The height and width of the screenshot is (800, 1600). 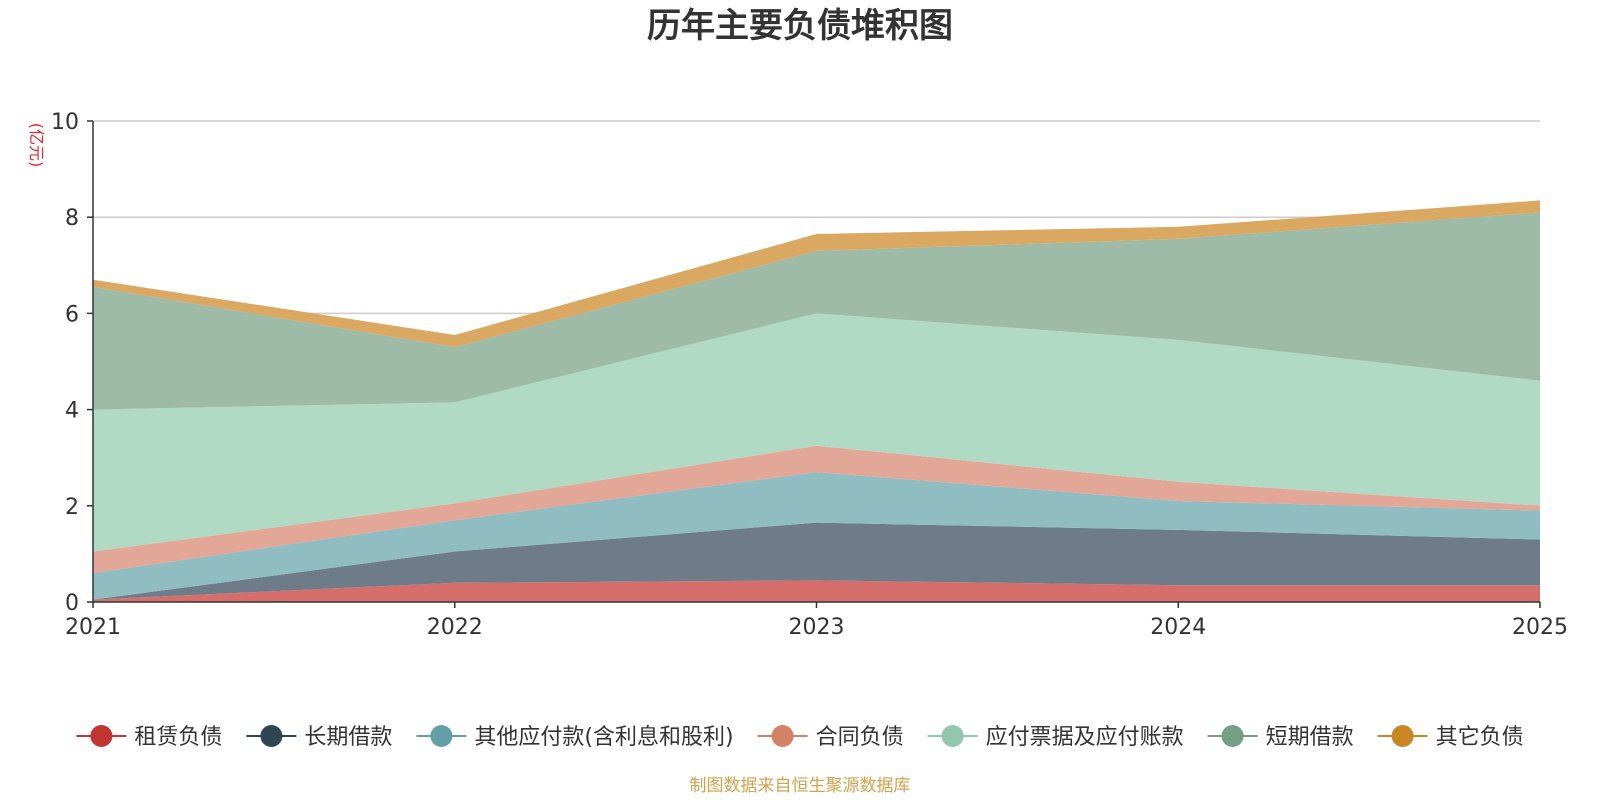 I want to click on legend-item-0: 租赁负债, so click(x=149, y=737).